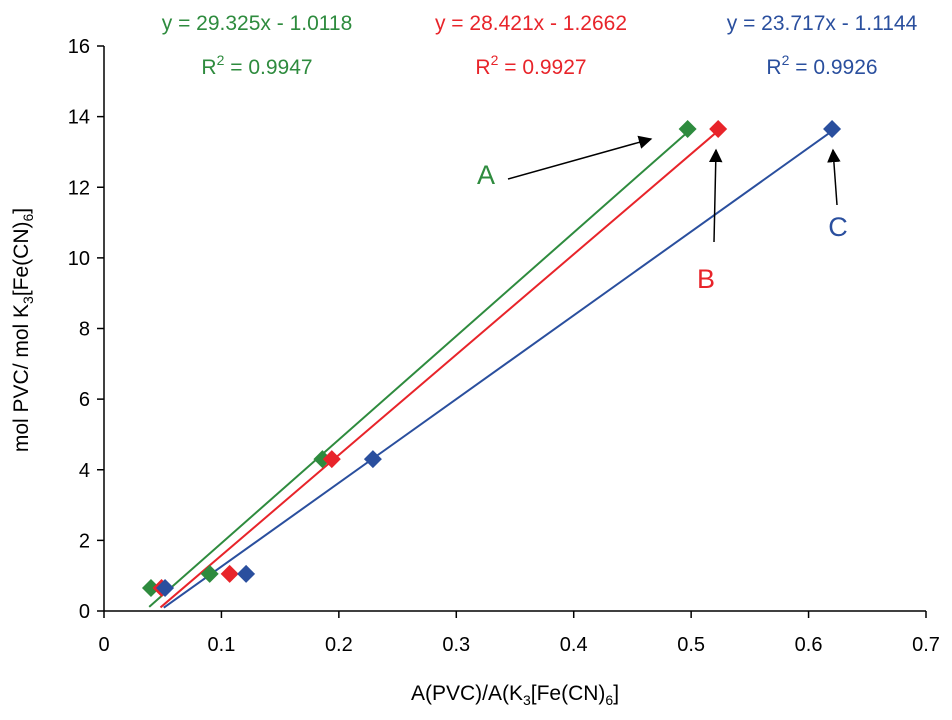 The width and height of the screenshot is (952, 720). I want to click on equation-a: y = 29.325x - 1.0118 R2 = 0.9947, so click(257, 45).